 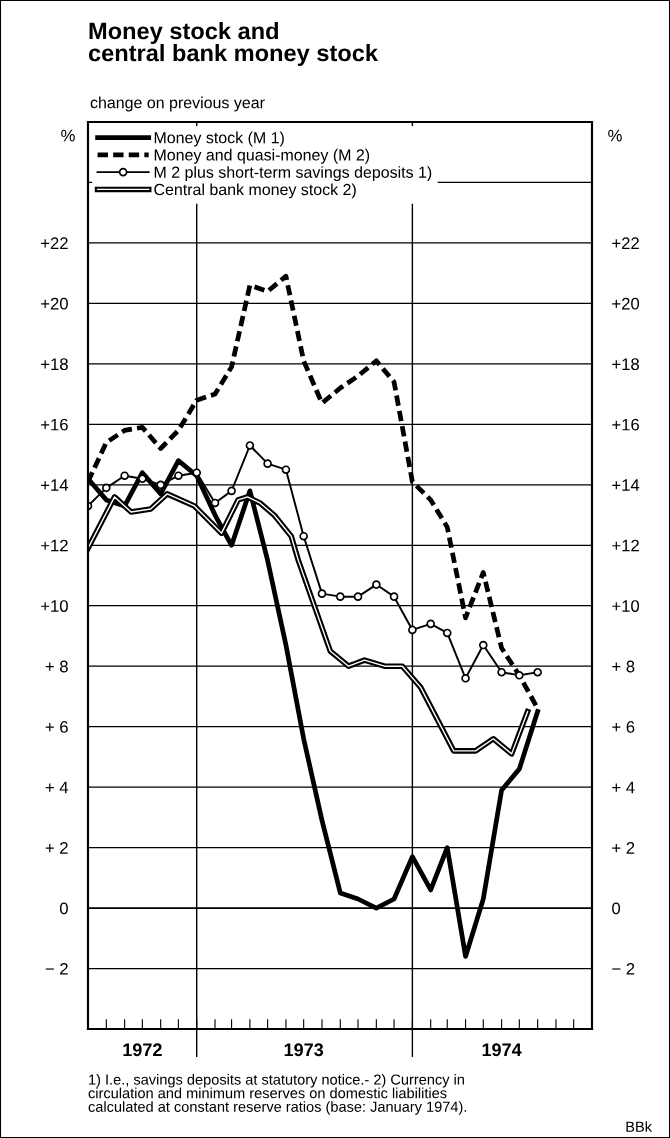 What do you see at coordinates (623, 968) in the screenshot?
I see `y2-tick-label: − 2` at bounding box center [623, 968].